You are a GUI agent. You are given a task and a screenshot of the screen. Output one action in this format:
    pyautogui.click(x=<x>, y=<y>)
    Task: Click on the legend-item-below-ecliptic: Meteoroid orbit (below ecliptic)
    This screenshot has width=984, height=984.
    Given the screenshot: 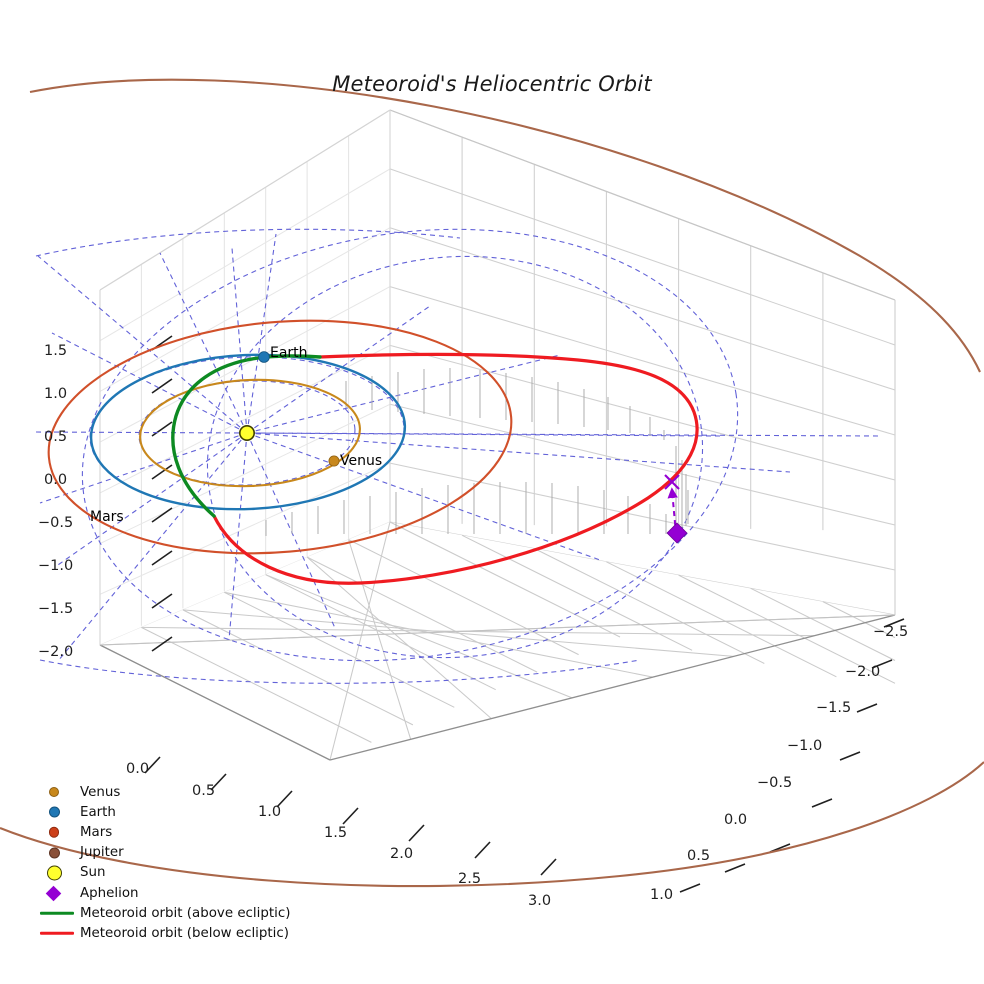 What is the action you would take?
    pyautogui.click(x=165, y=933)
    